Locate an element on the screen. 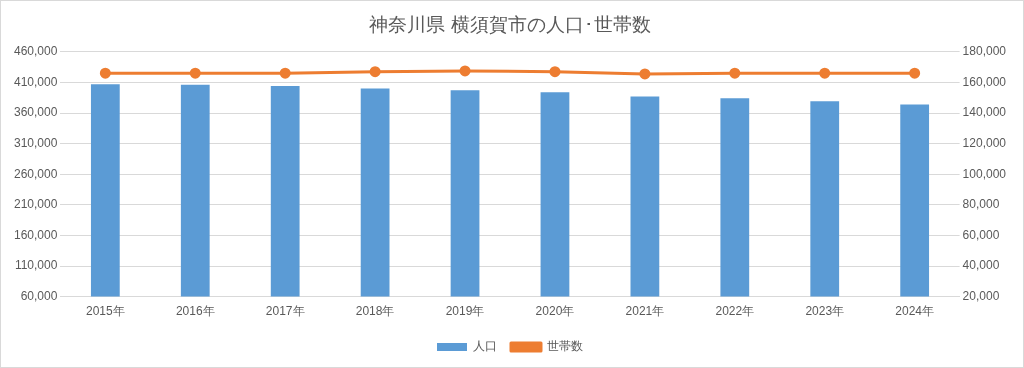 The width and height of the screenshot is (1024, 368). x-tick-label: 2018年 is located at coordinates (375, 311).